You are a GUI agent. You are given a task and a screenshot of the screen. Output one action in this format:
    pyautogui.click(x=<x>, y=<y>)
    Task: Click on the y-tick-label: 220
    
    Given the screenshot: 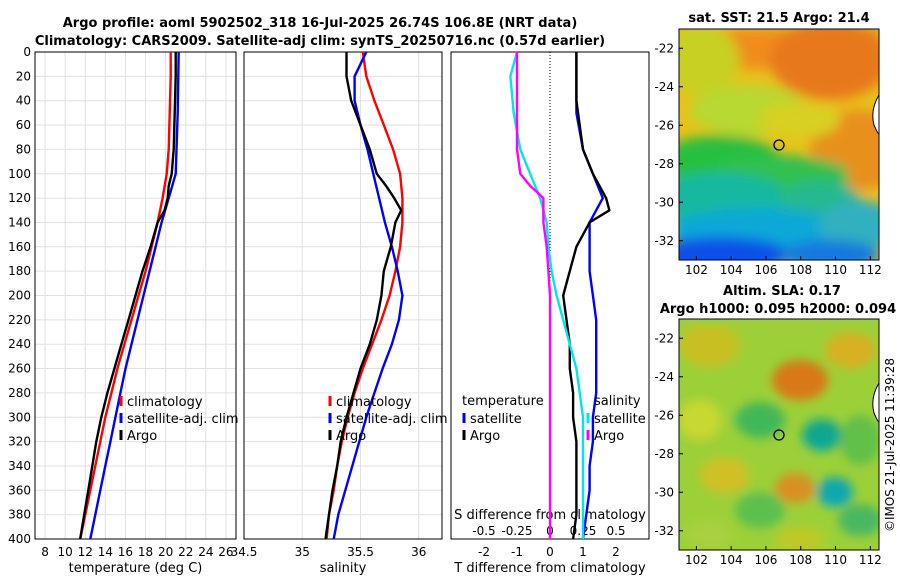 What is the action you would take?
    pyautogui.click(x=19, y=320)
    